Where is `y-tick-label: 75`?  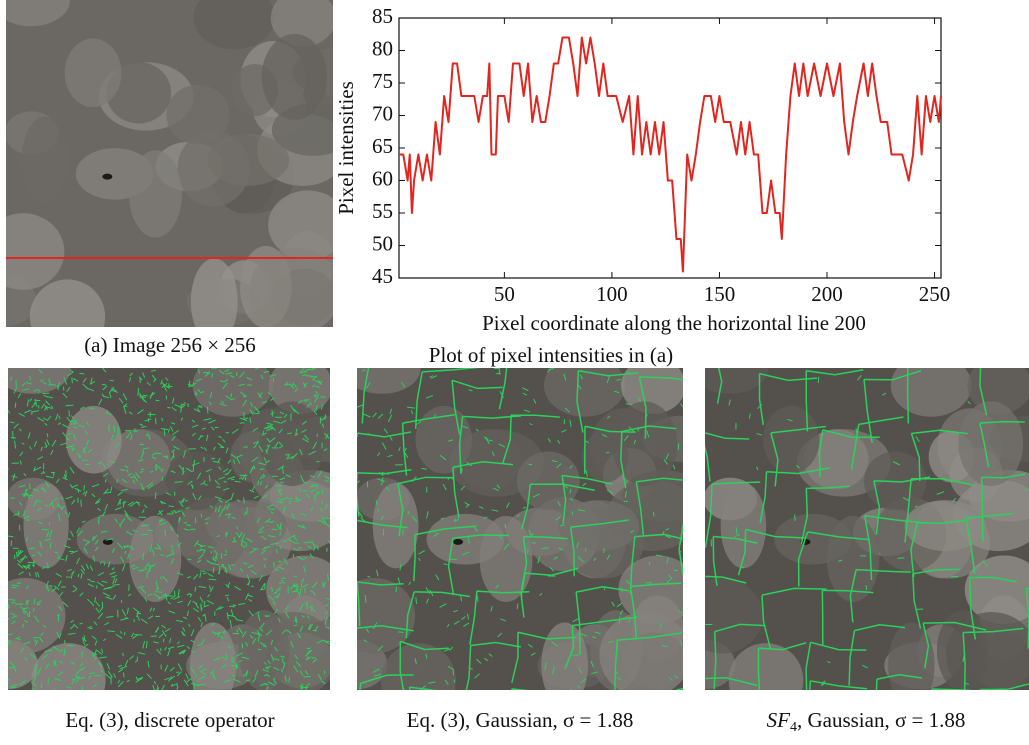 y-tick-label: 75 is located at coordinates (382, 81).